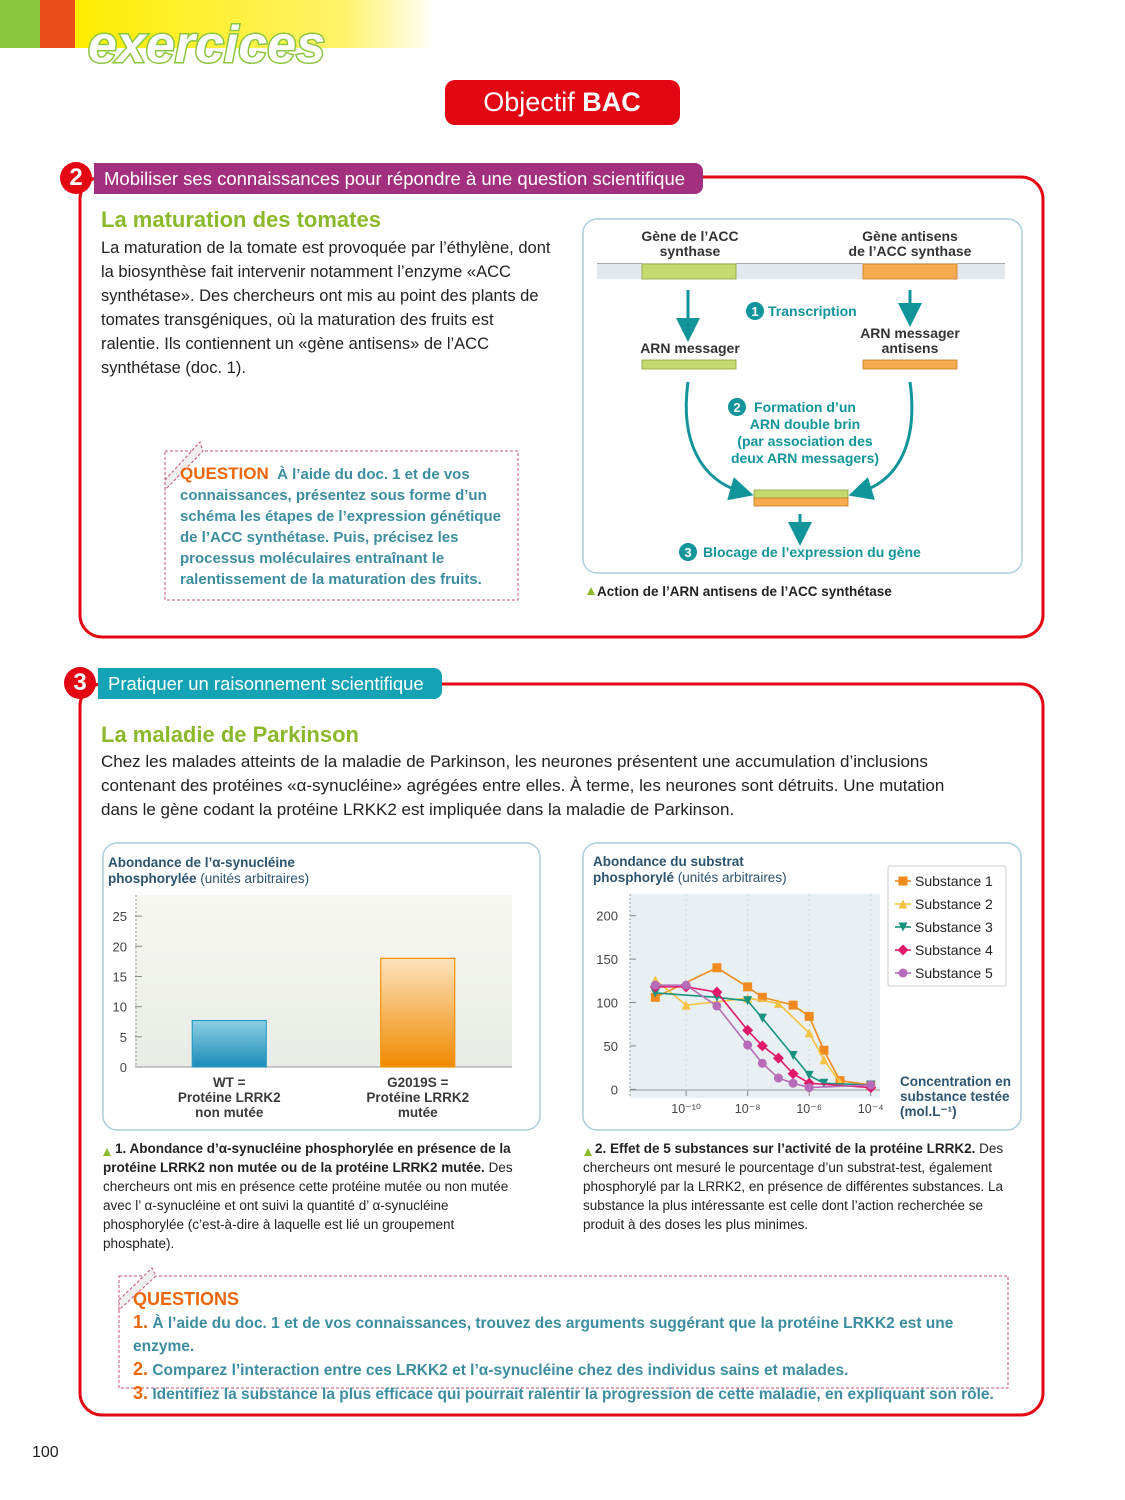 This screenshot has width=1125, height=1500. What do you see at coordinates (910, 333) in the screenshot?
I see `mrna-label: ARN messager` at bounding box center [910, 333].